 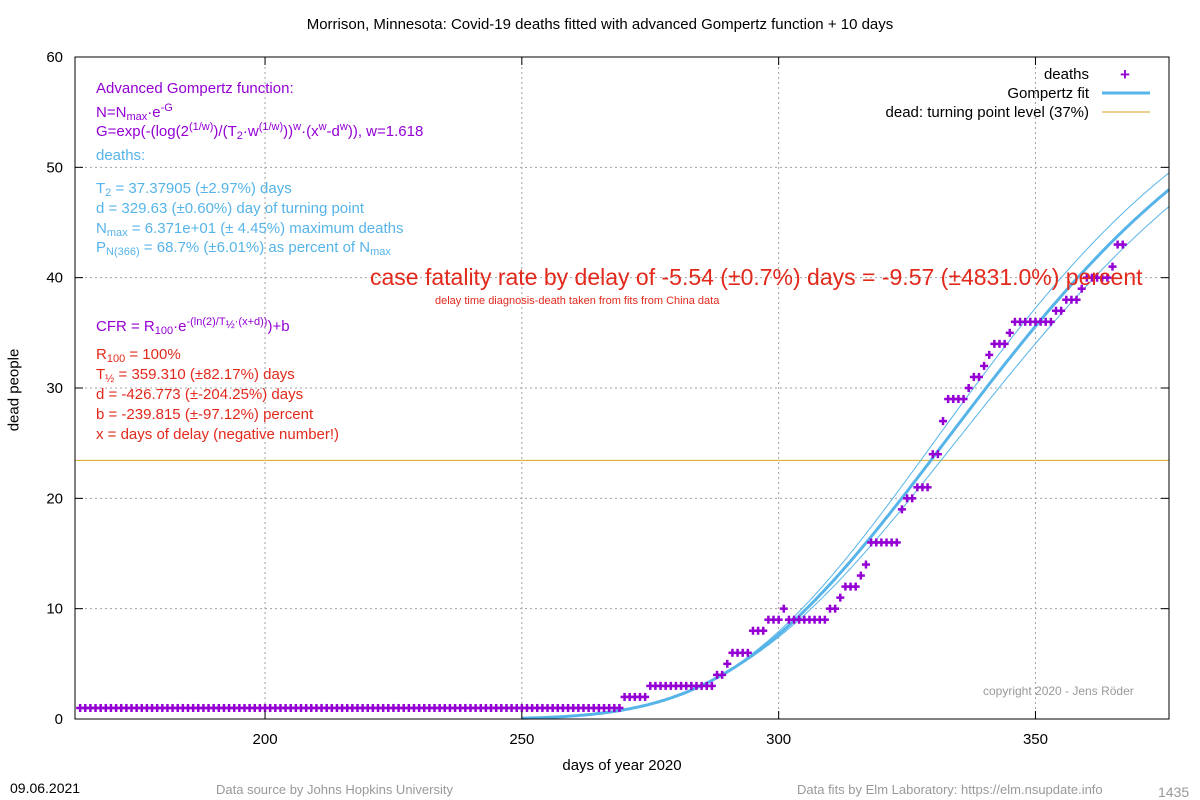 I want to click on x-tick-label: 350, so click(x=1035, y=739).